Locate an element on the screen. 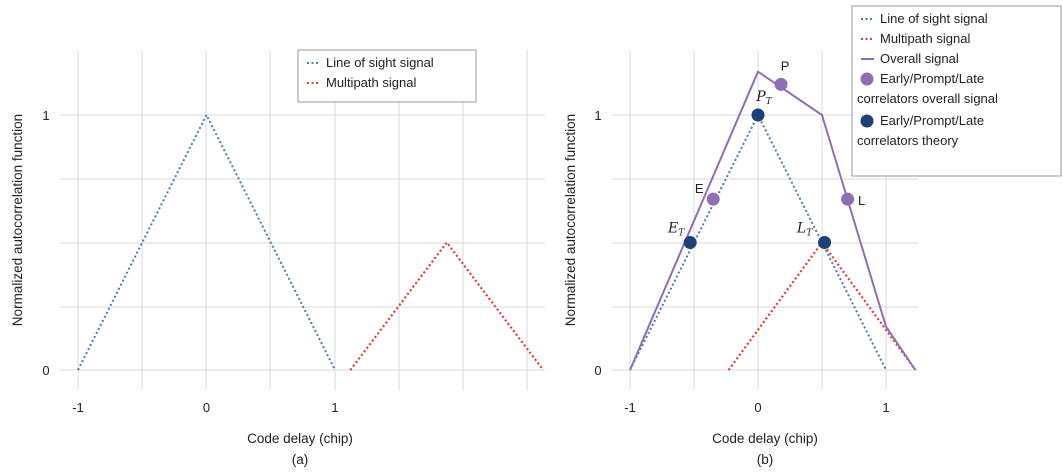 Image resolution: width=1063 pixels, height=475 pixels. correlator-theory-label: ET is located at coordinates (676, 230).